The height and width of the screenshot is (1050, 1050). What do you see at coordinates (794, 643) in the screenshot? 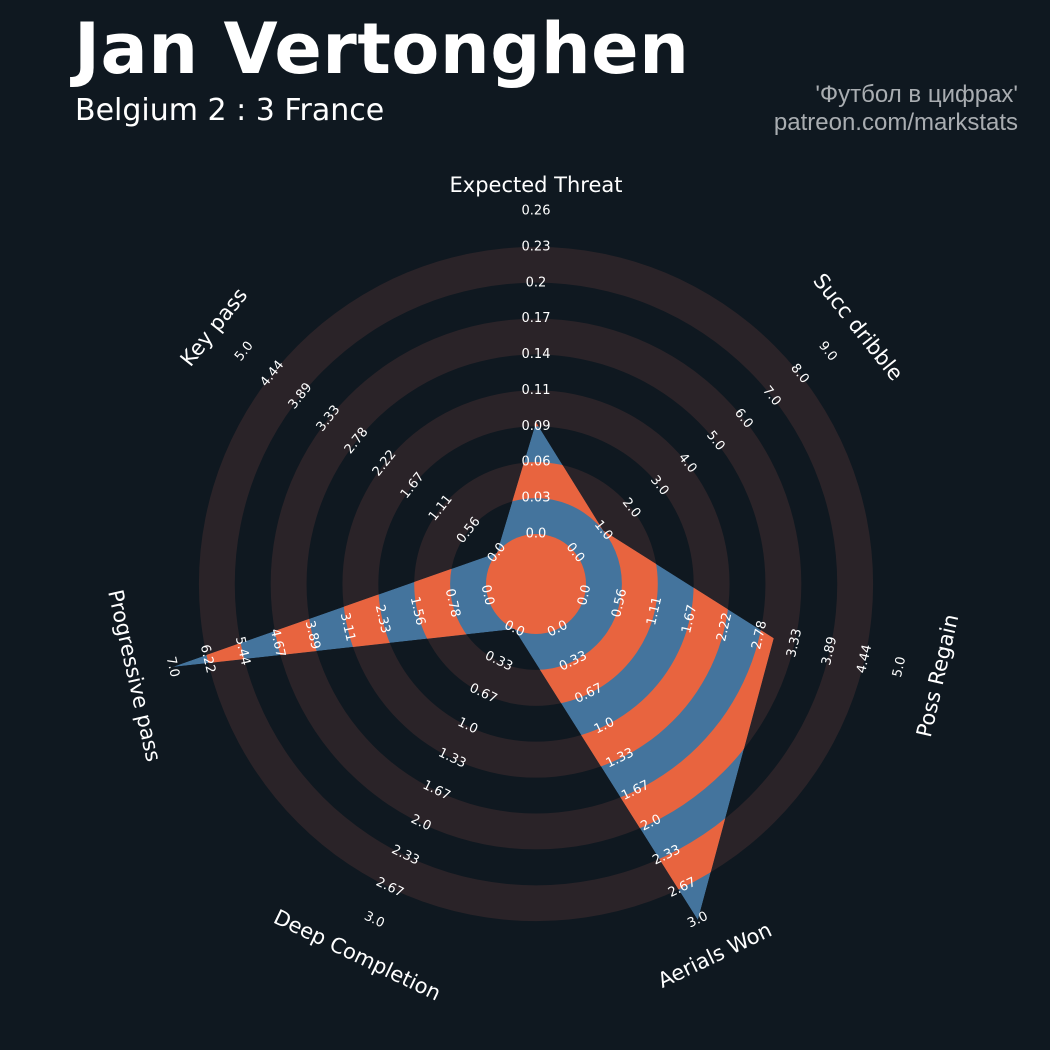
I see `tick-label: 3.33` at bounding box center [794, 643].